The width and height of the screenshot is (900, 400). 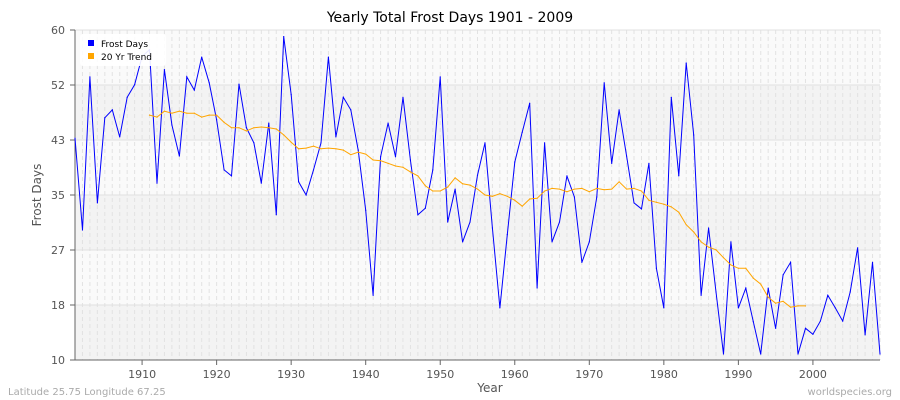 I want to click on x-tick-label: 1990, so click(x=738, y=374).